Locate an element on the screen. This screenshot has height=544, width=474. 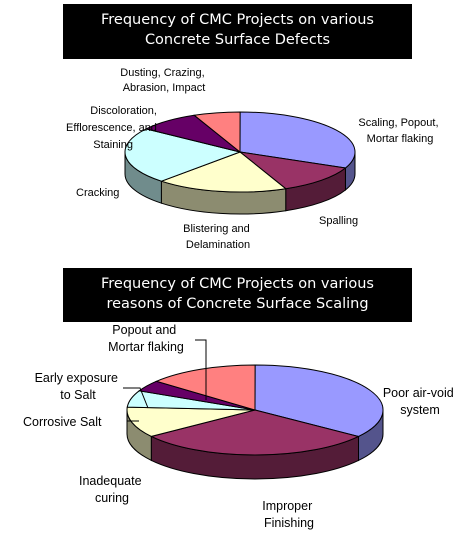
chart1-title-line2: Concrete Surface Defects is located at coordinates (237, 40).